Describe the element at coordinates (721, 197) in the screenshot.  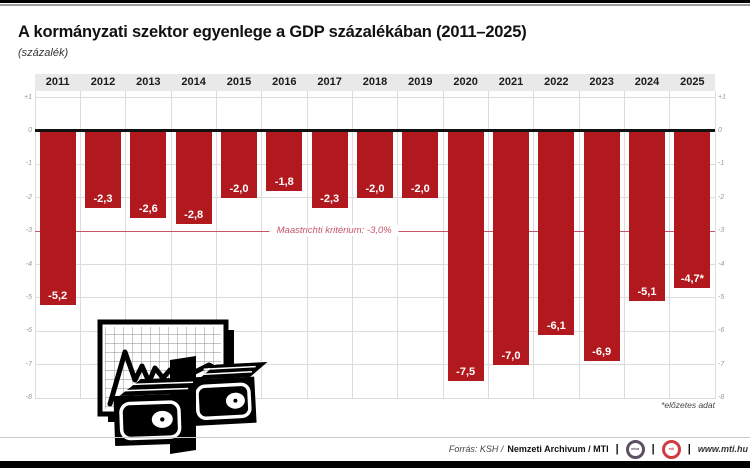
I see `y-tick-label-right: -2` at that location.